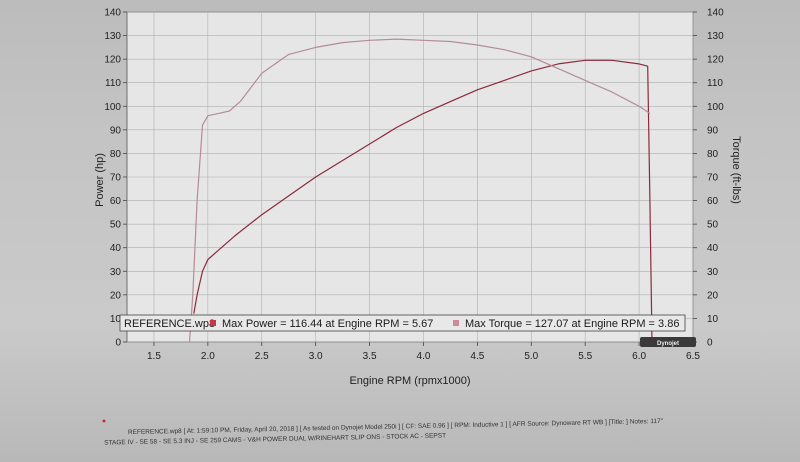  What do you see at coordinates (154, 356) in the screenshot?
I see `x-tick-label: 1.5` at bounding box center [154, 356].